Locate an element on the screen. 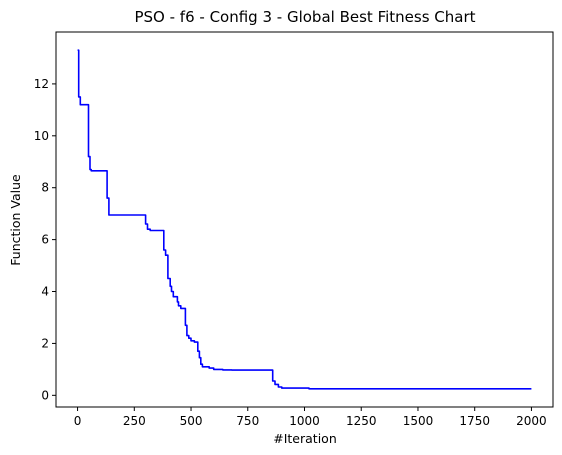 This screenshot has height=455, width=562. y-tick-label: 8 is located at coordinates (45, 188).